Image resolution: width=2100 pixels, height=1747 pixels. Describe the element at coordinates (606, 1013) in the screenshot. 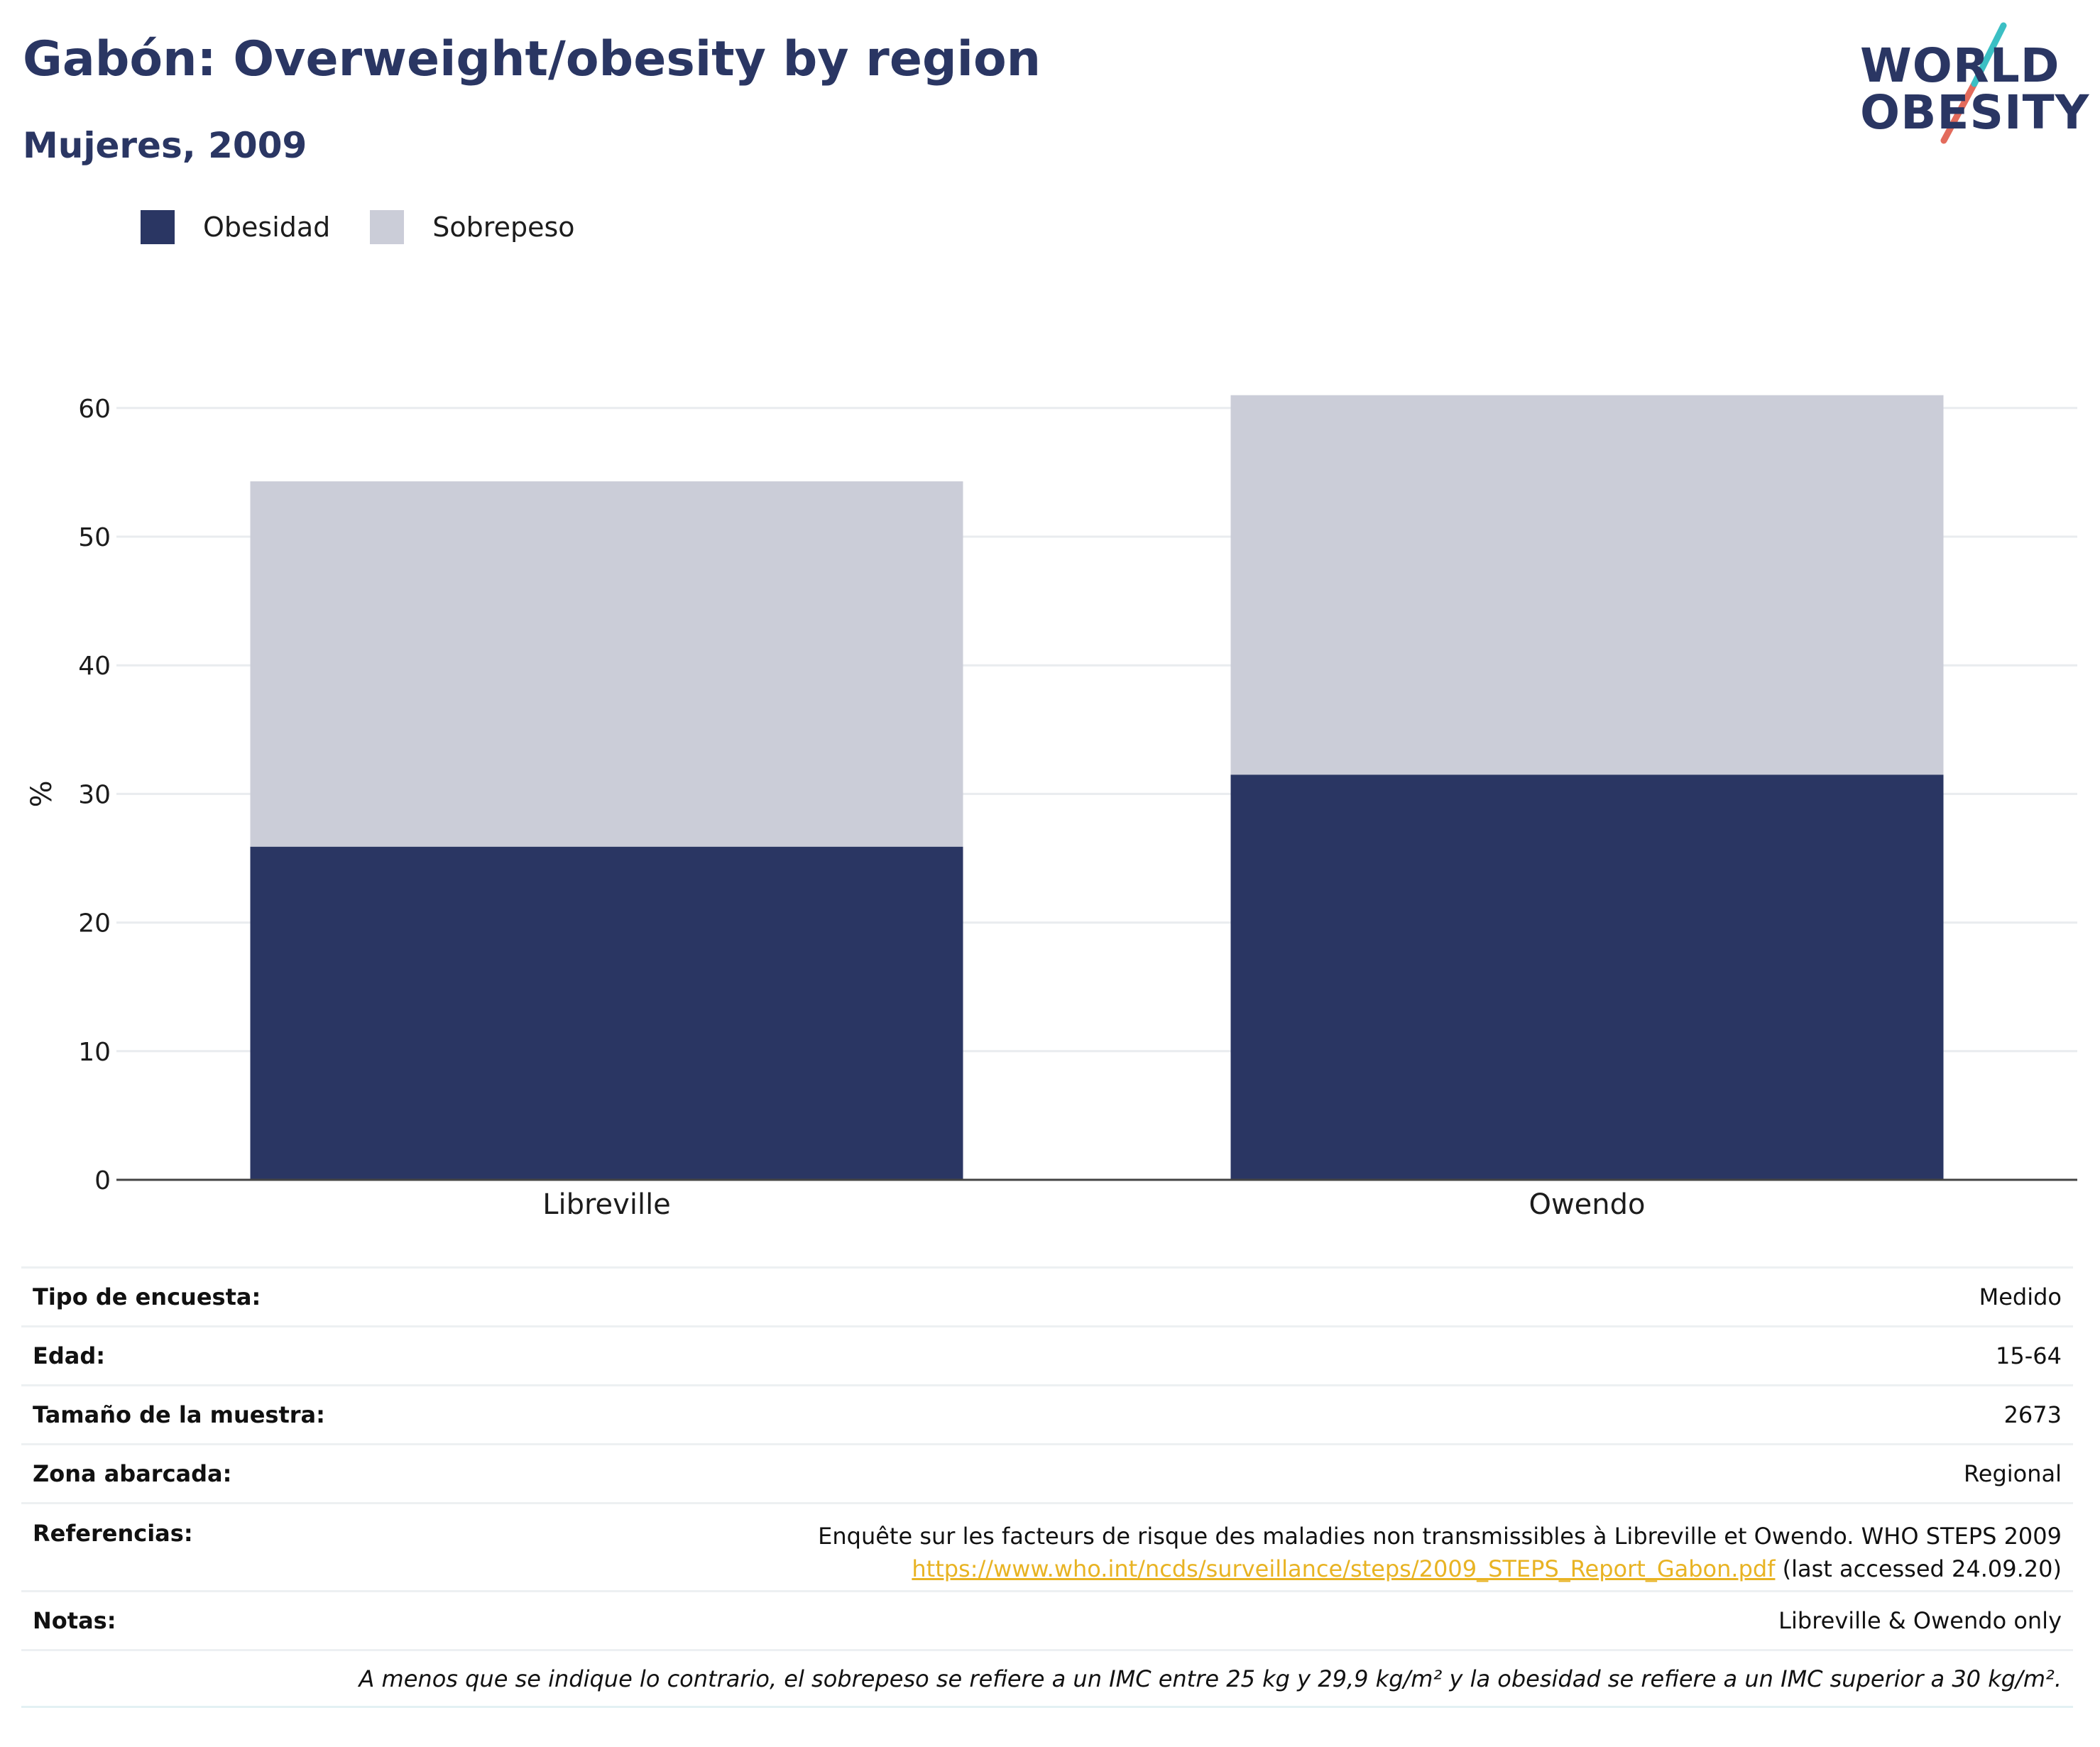

I see `bar-obesidad-libreville` at that location.